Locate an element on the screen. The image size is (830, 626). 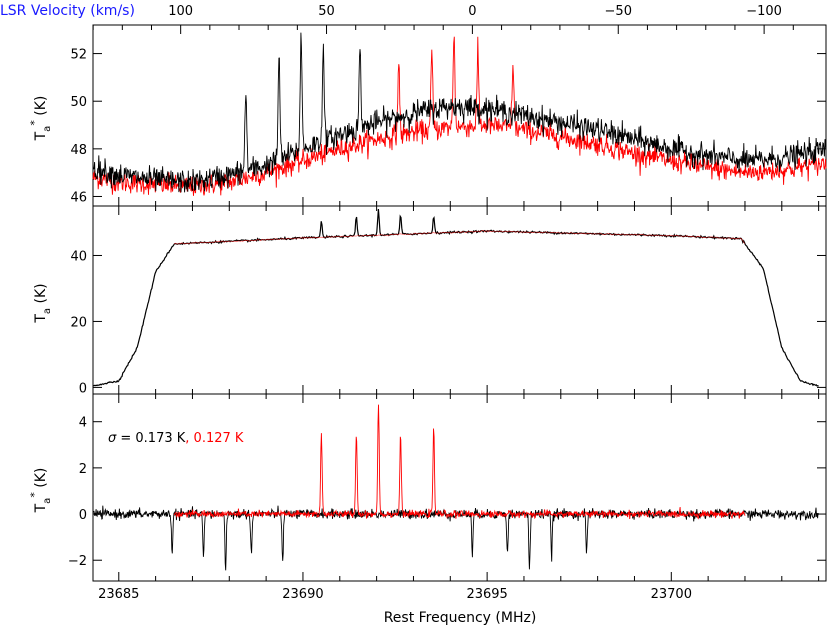
freq-tick-label: 23700 is located at coordinates (671, 594).